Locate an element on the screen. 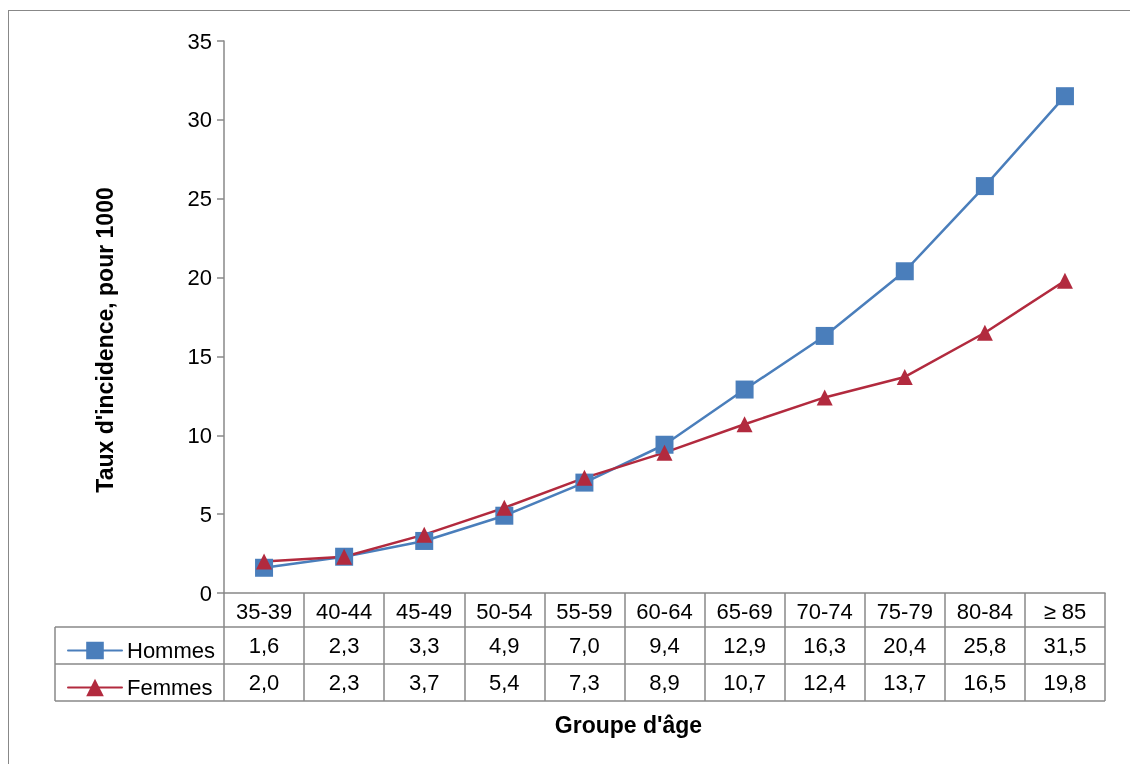  legend-label: Femmes is located at coordinates (170, 687).